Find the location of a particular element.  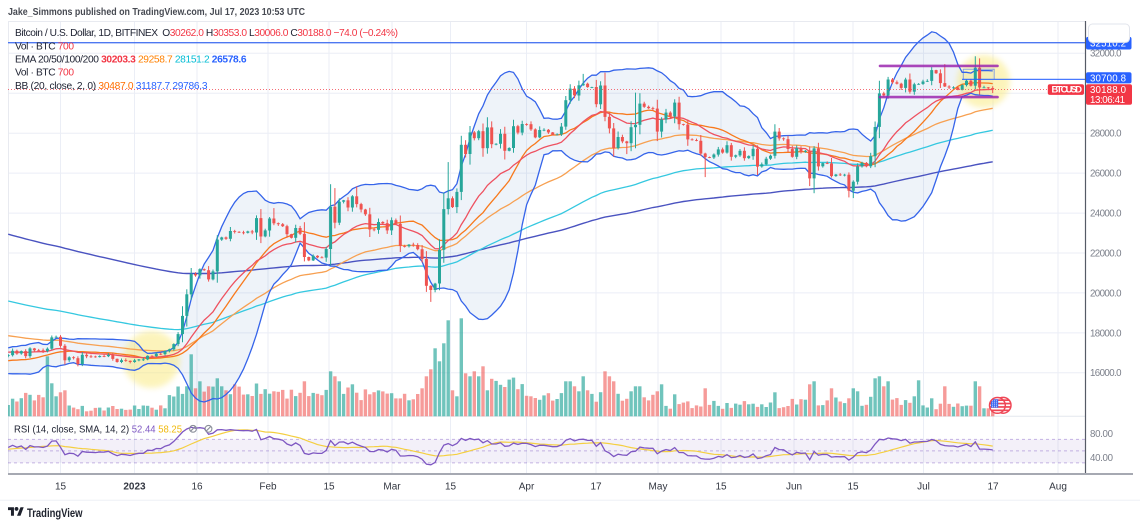

svg-text: 24000.0 is located at coordinates (1106, 214).